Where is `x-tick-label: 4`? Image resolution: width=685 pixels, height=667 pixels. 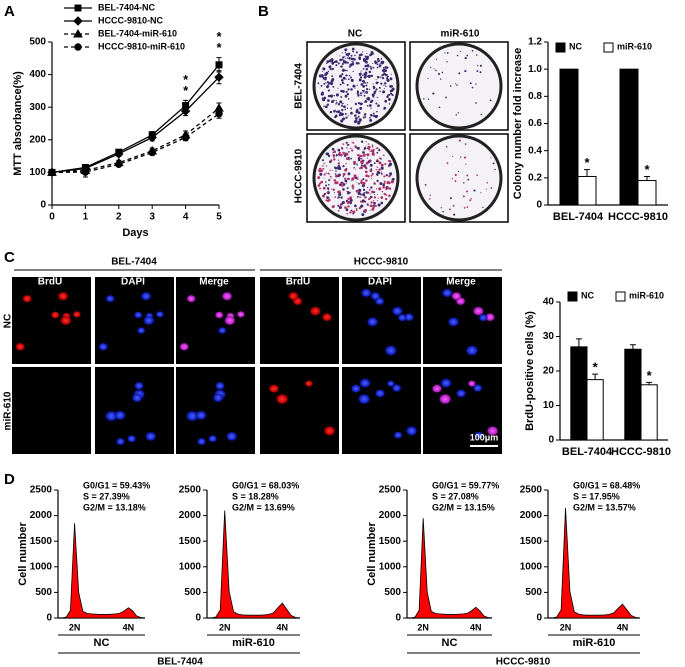
x-tick-label: 4 is located at coordinates (186, 217).